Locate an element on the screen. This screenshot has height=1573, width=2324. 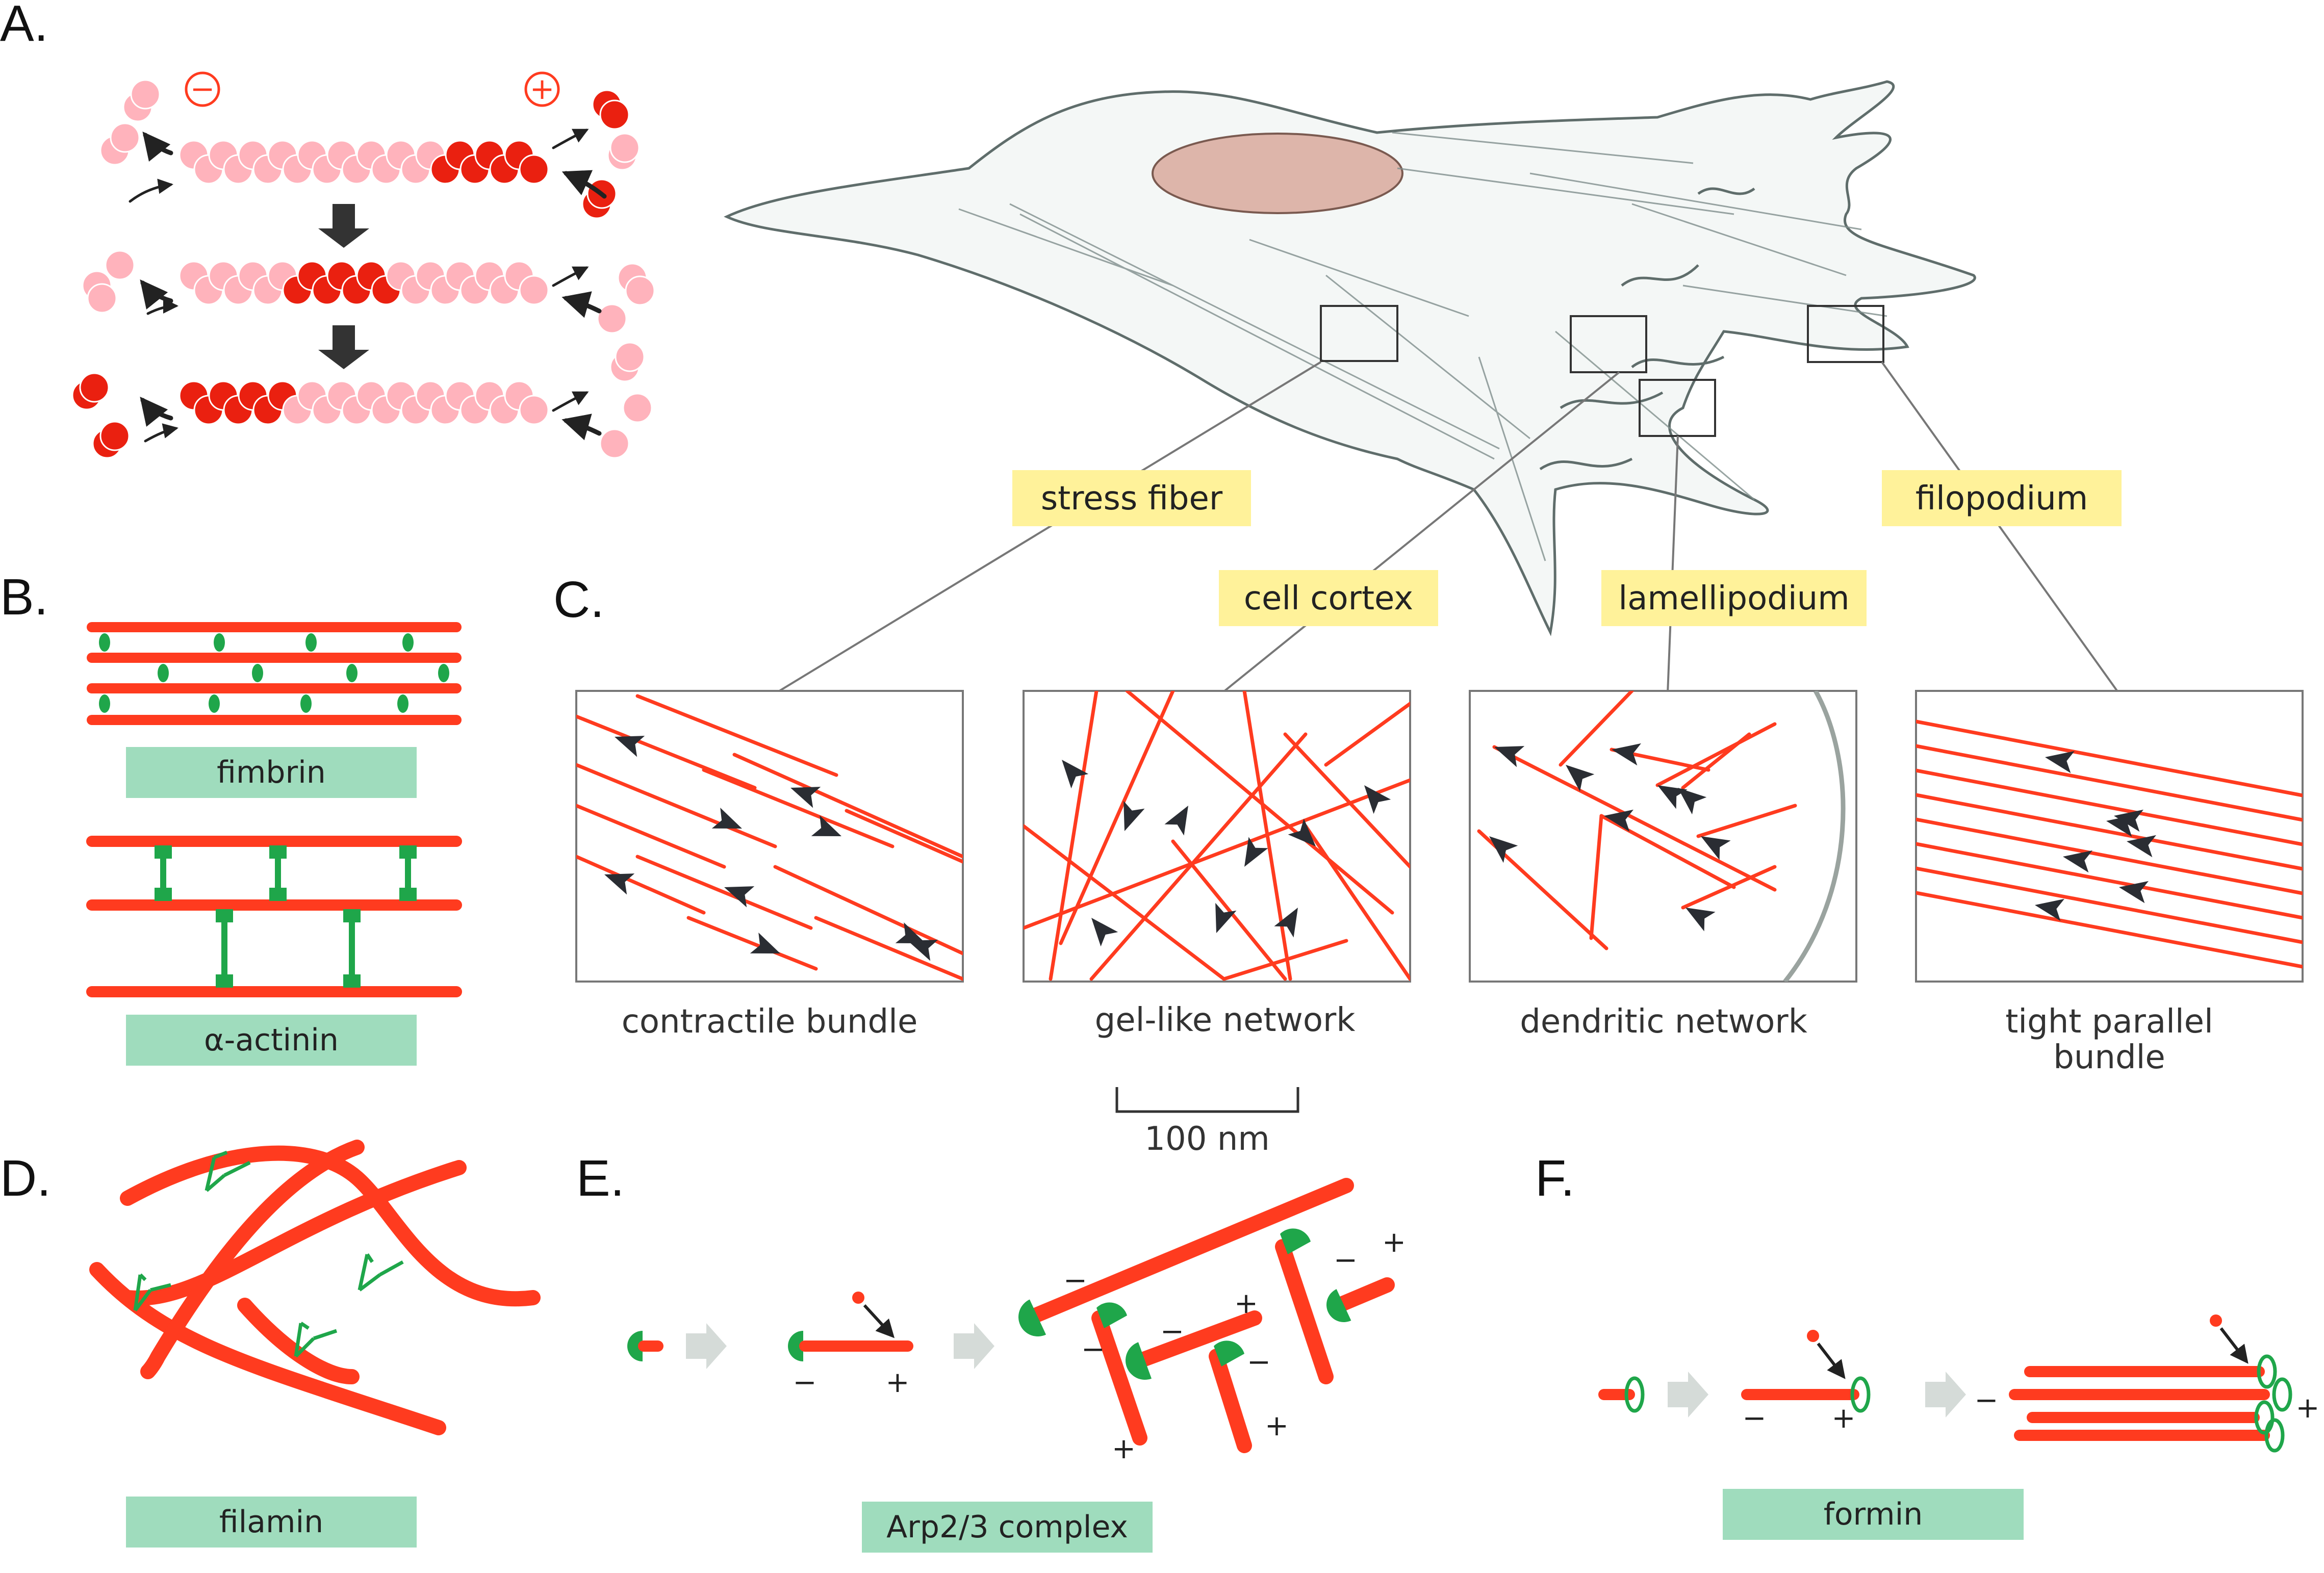
filamin-crosslinks is located at coordinates (268, 1254).